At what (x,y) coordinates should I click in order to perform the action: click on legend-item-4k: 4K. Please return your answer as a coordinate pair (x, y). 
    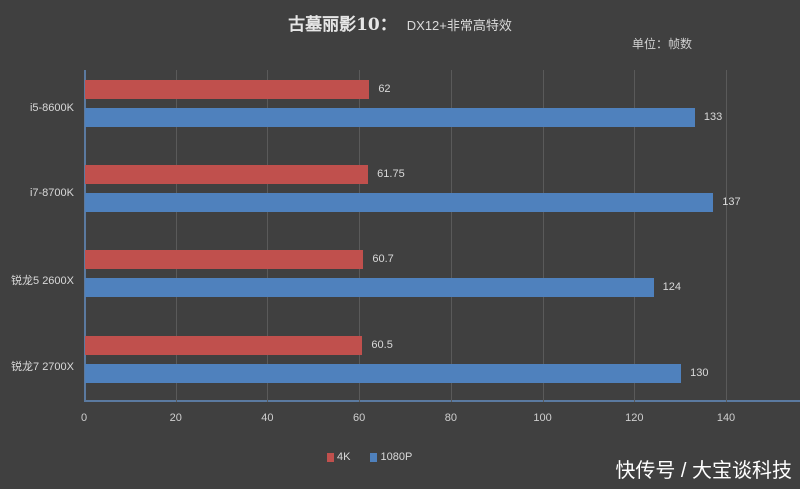
    Looking at the image, I should click on (338, 457).